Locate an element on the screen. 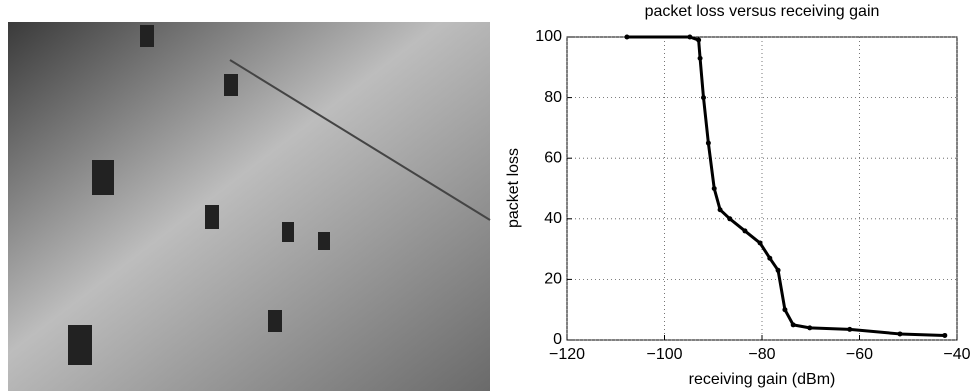 This screenshot has width=979, height=391. x-tick-label: −100 is located at coordinates (664, 354).